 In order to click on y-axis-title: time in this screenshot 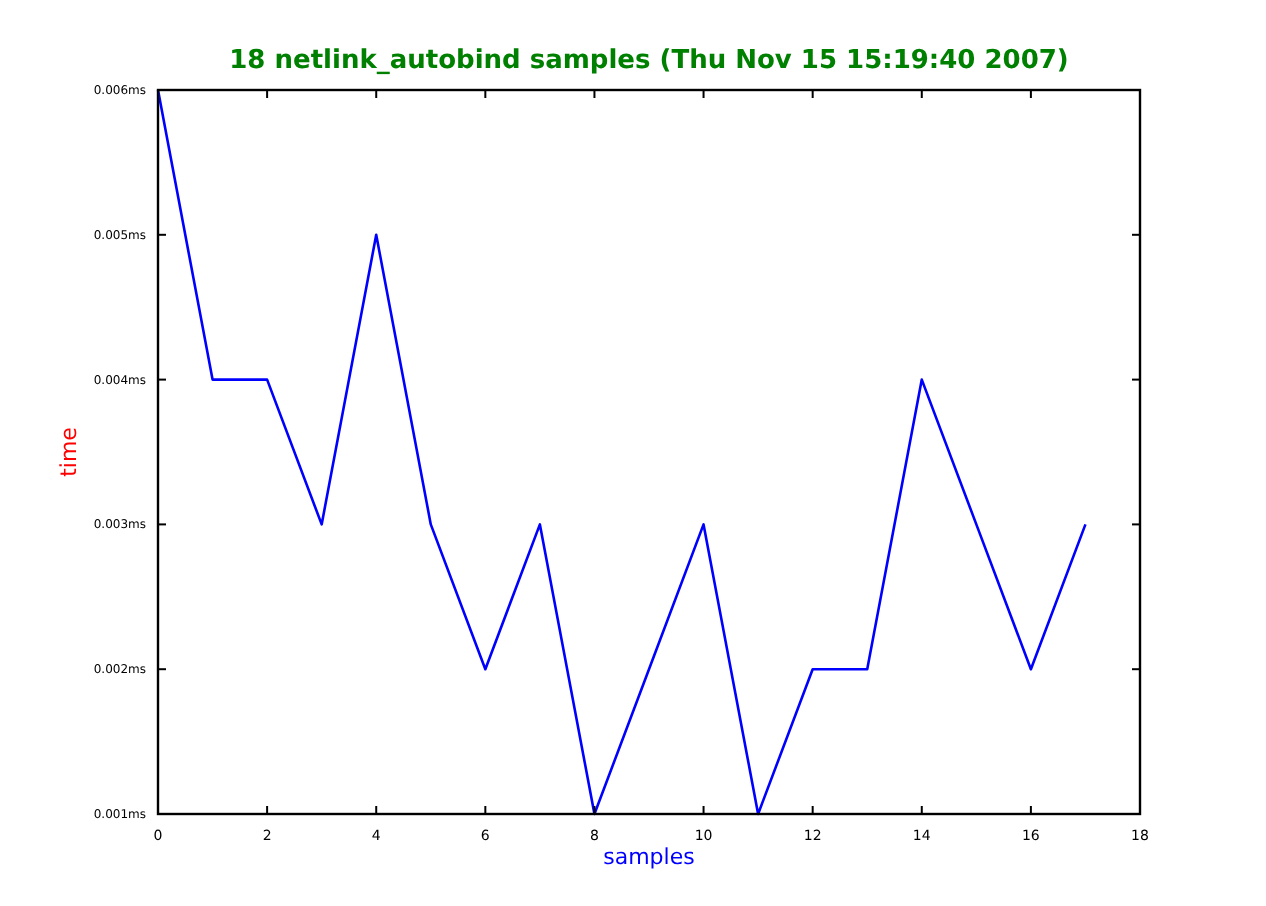, I will do `click(69, 451)`.